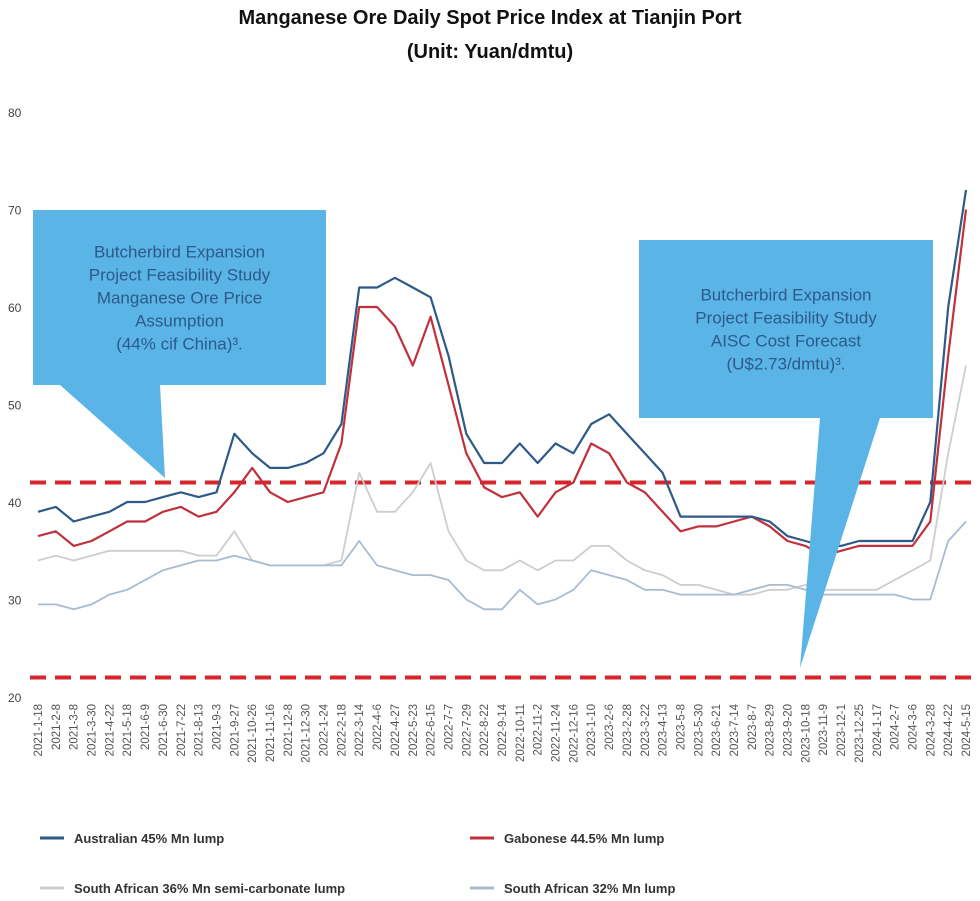  What do you see at coordinates (128, 730) in the screenshot?
I see `x-tick-label: 2021-5-18` at bounding box center [128, 730].